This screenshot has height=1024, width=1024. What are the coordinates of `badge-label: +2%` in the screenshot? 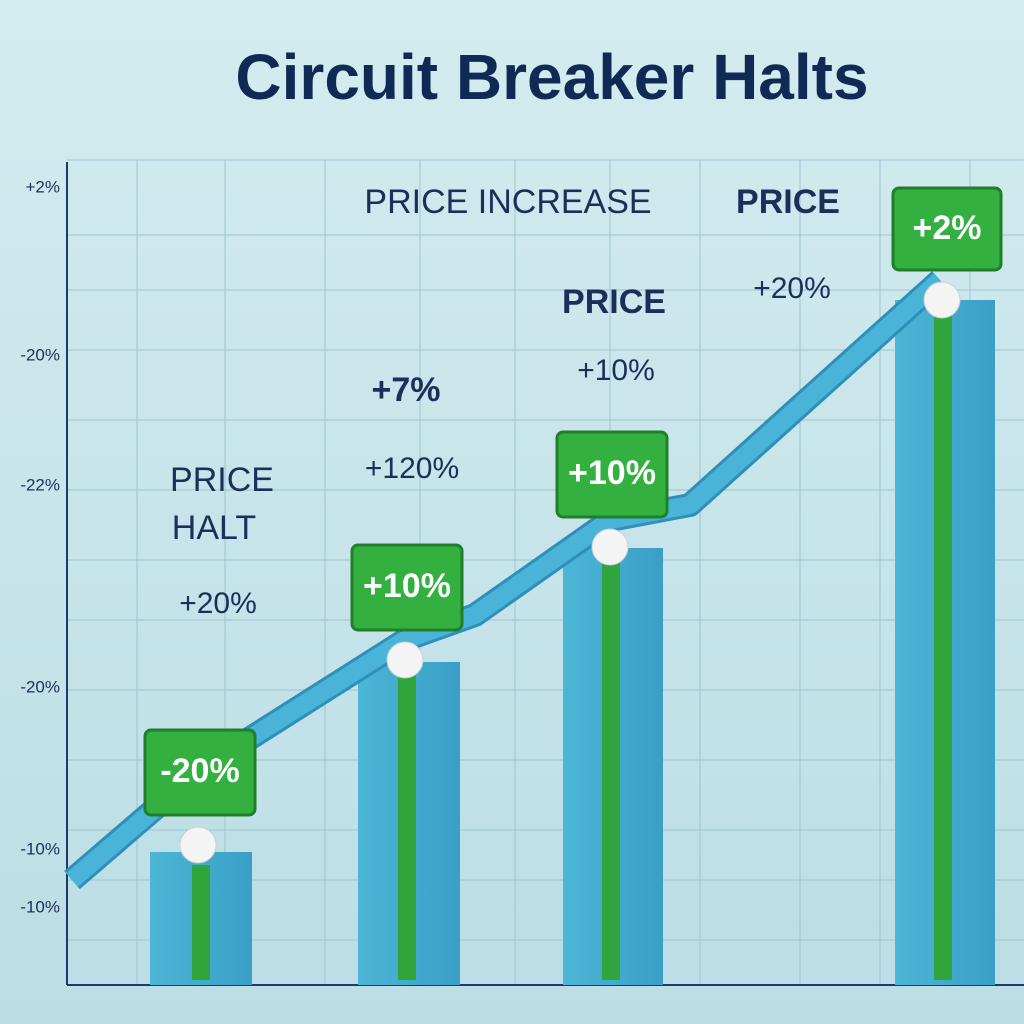 It's located at (947, 228).